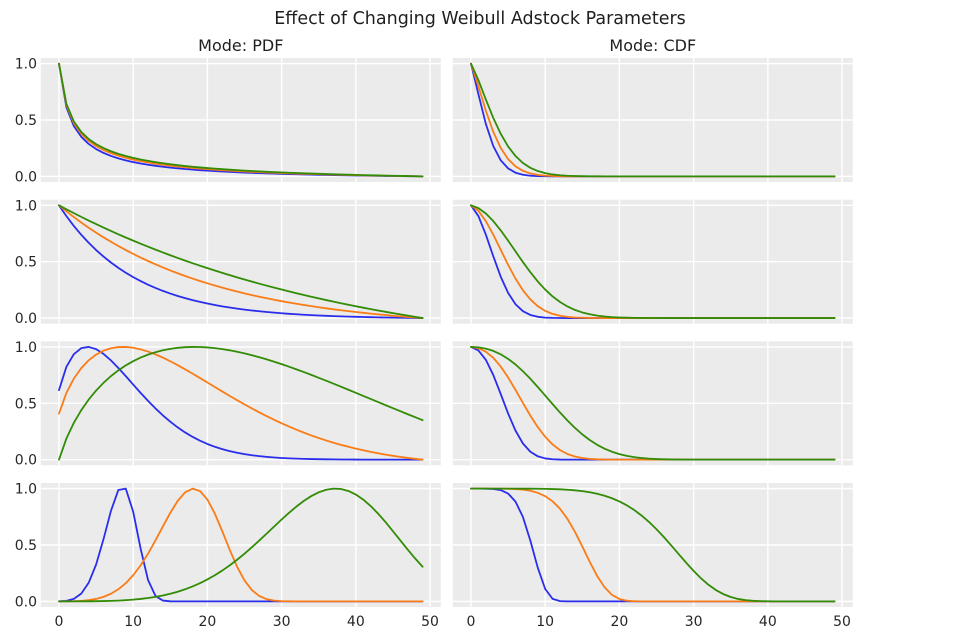 The image size is (960, 640). I want to click on subplot-pdf-shape-1.5: 0.0 0.5 1.0, so click(228, 404).